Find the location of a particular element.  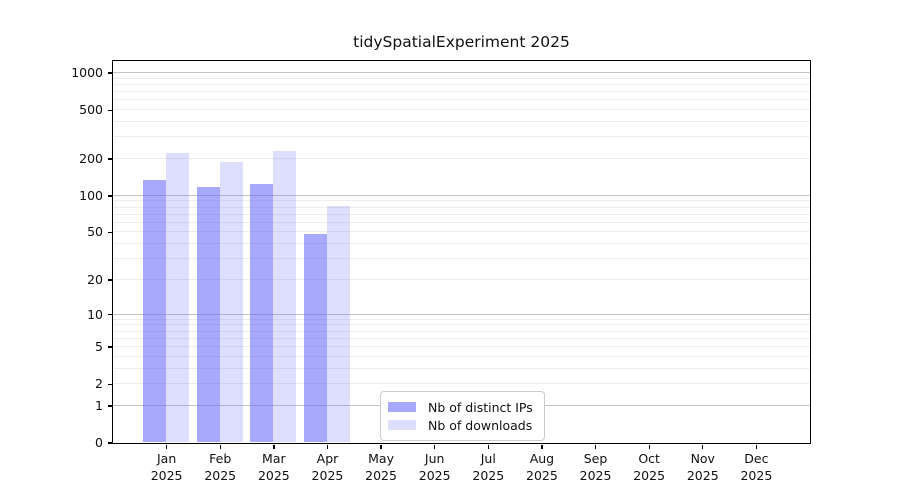

bar-distinct-ips-apr is located at coordinates (315, 338).